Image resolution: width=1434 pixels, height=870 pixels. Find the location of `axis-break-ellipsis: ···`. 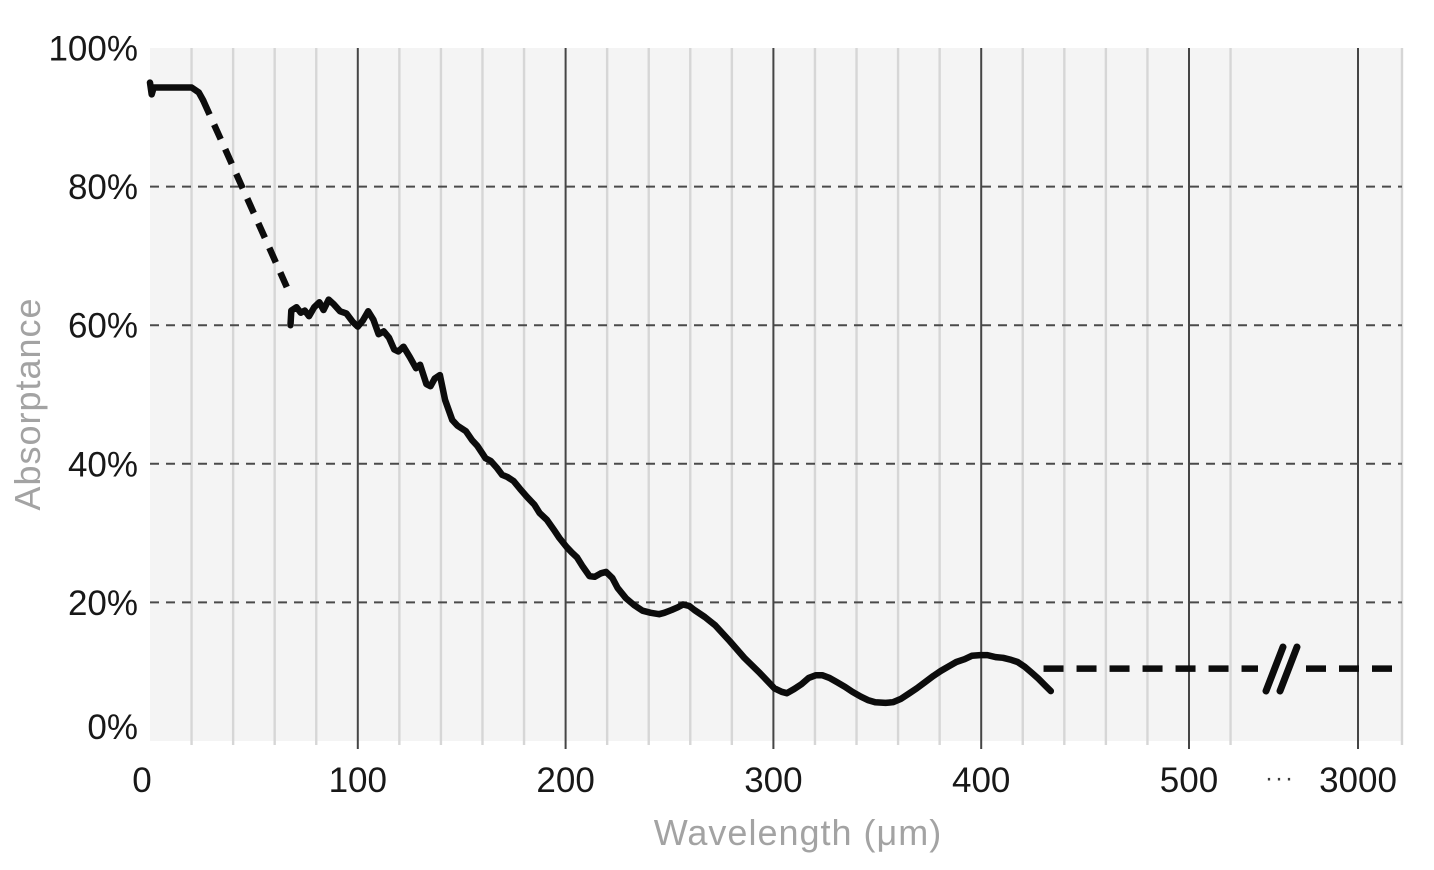

axis-break-ellipsis: ··· is located at coordinates (1280, 778).